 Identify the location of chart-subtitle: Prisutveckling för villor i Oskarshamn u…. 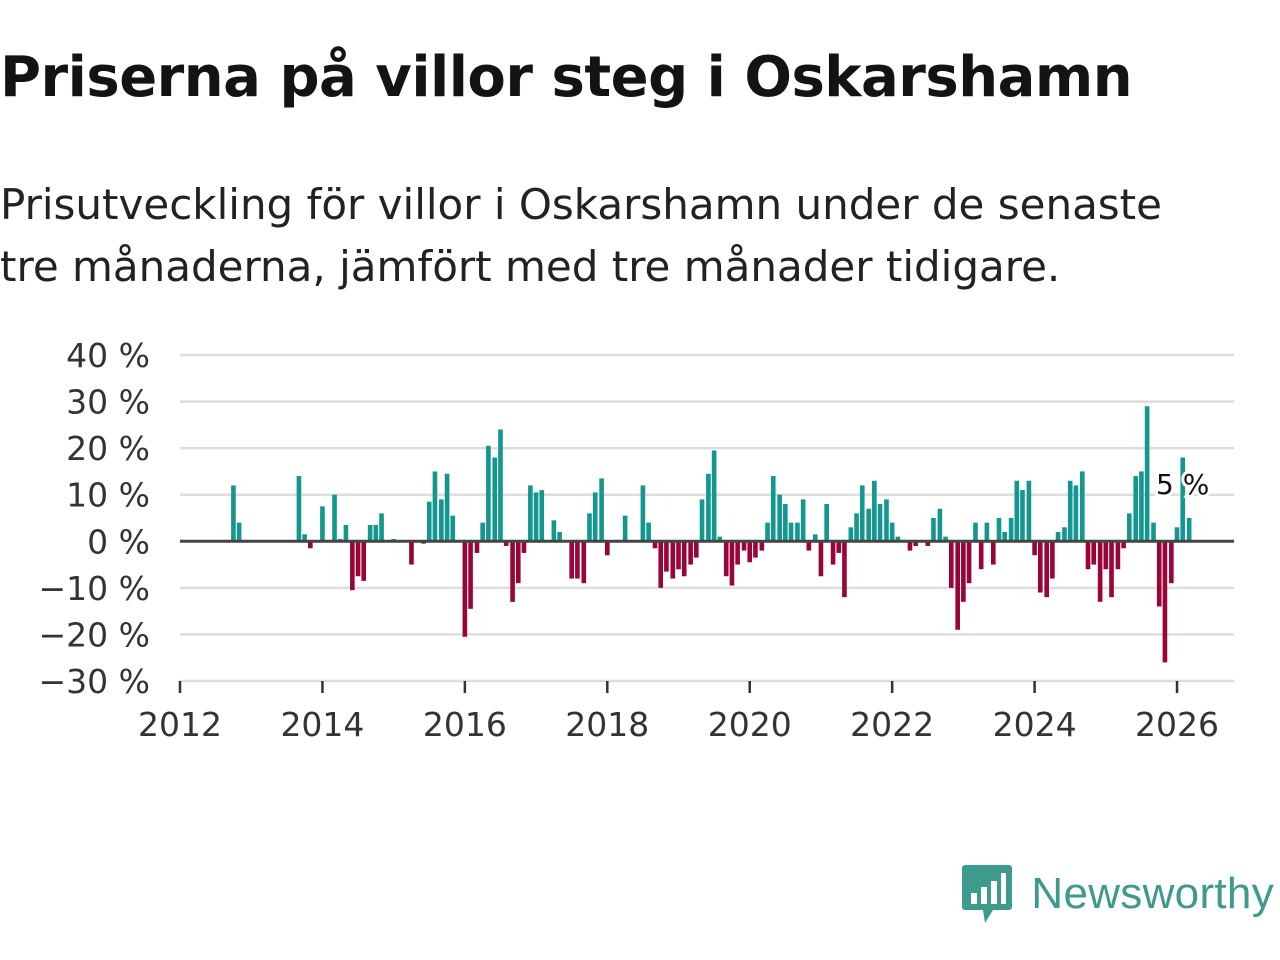
(581, 235).